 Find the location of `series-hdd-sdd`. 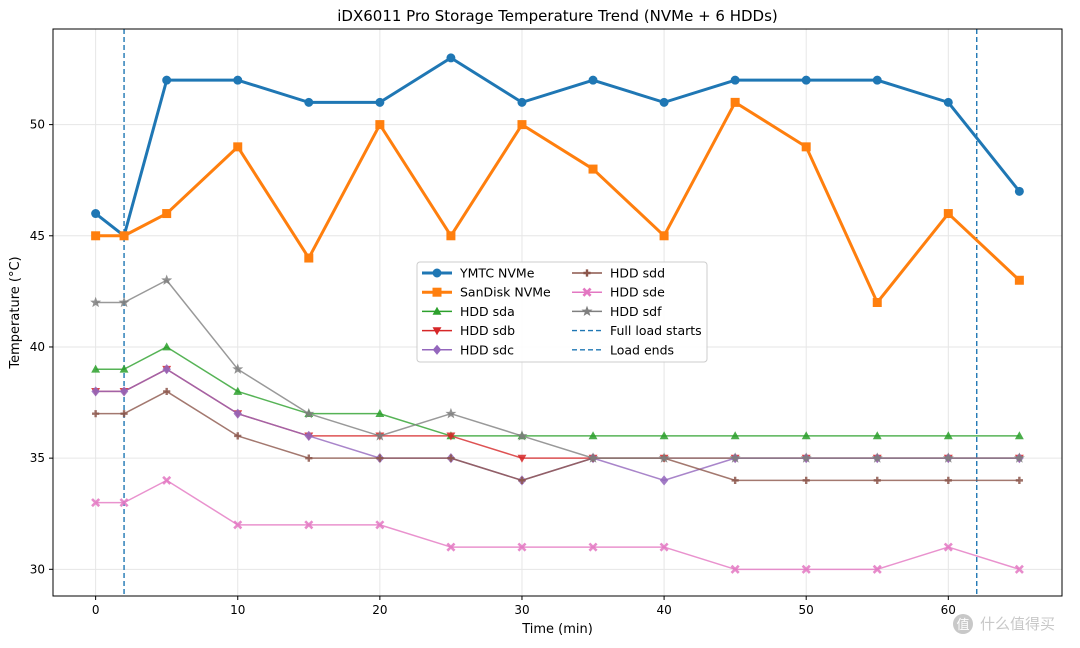

series-hdd-sdd is located at coordinates (557, 435).